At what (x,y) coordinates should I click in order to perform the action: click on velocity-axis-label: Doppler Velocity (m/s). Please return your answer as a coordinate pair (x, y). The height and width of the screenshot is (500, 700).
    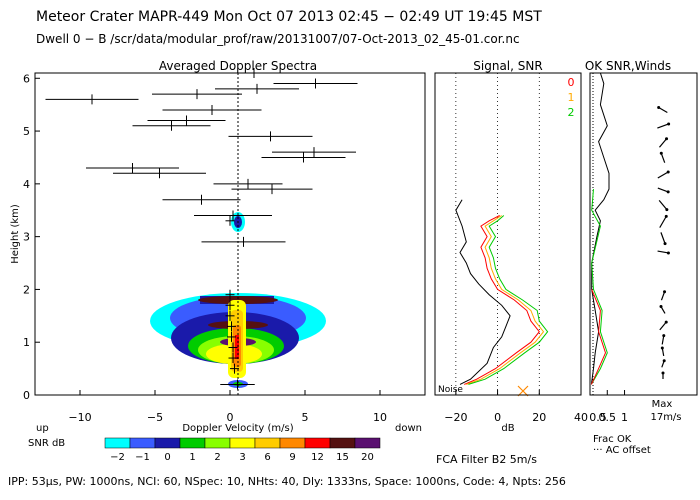
    Looking at the image, I should click on (237, 428).